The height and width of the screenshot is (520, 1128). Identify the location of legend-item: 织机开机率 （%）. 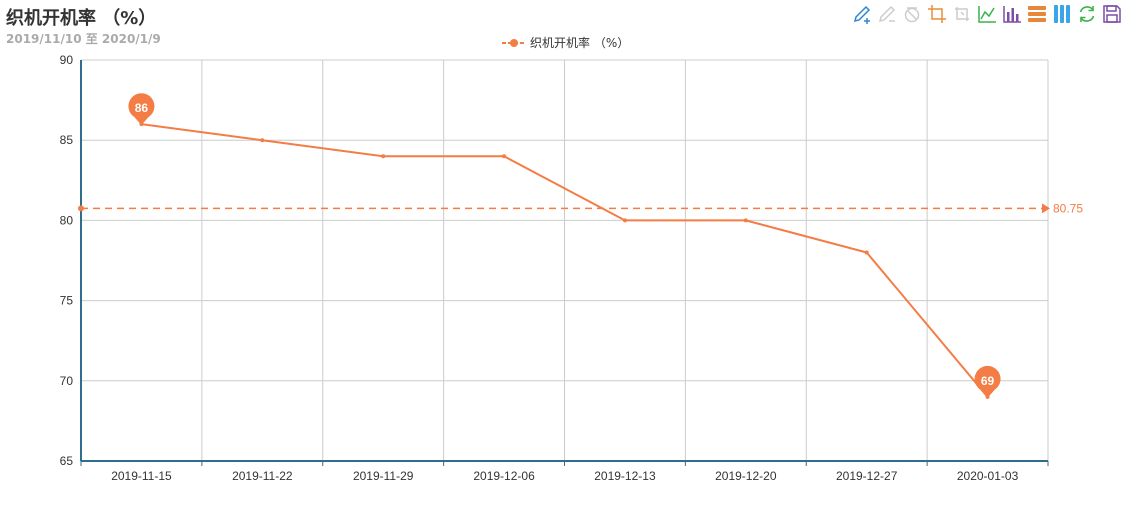
(565, 42).